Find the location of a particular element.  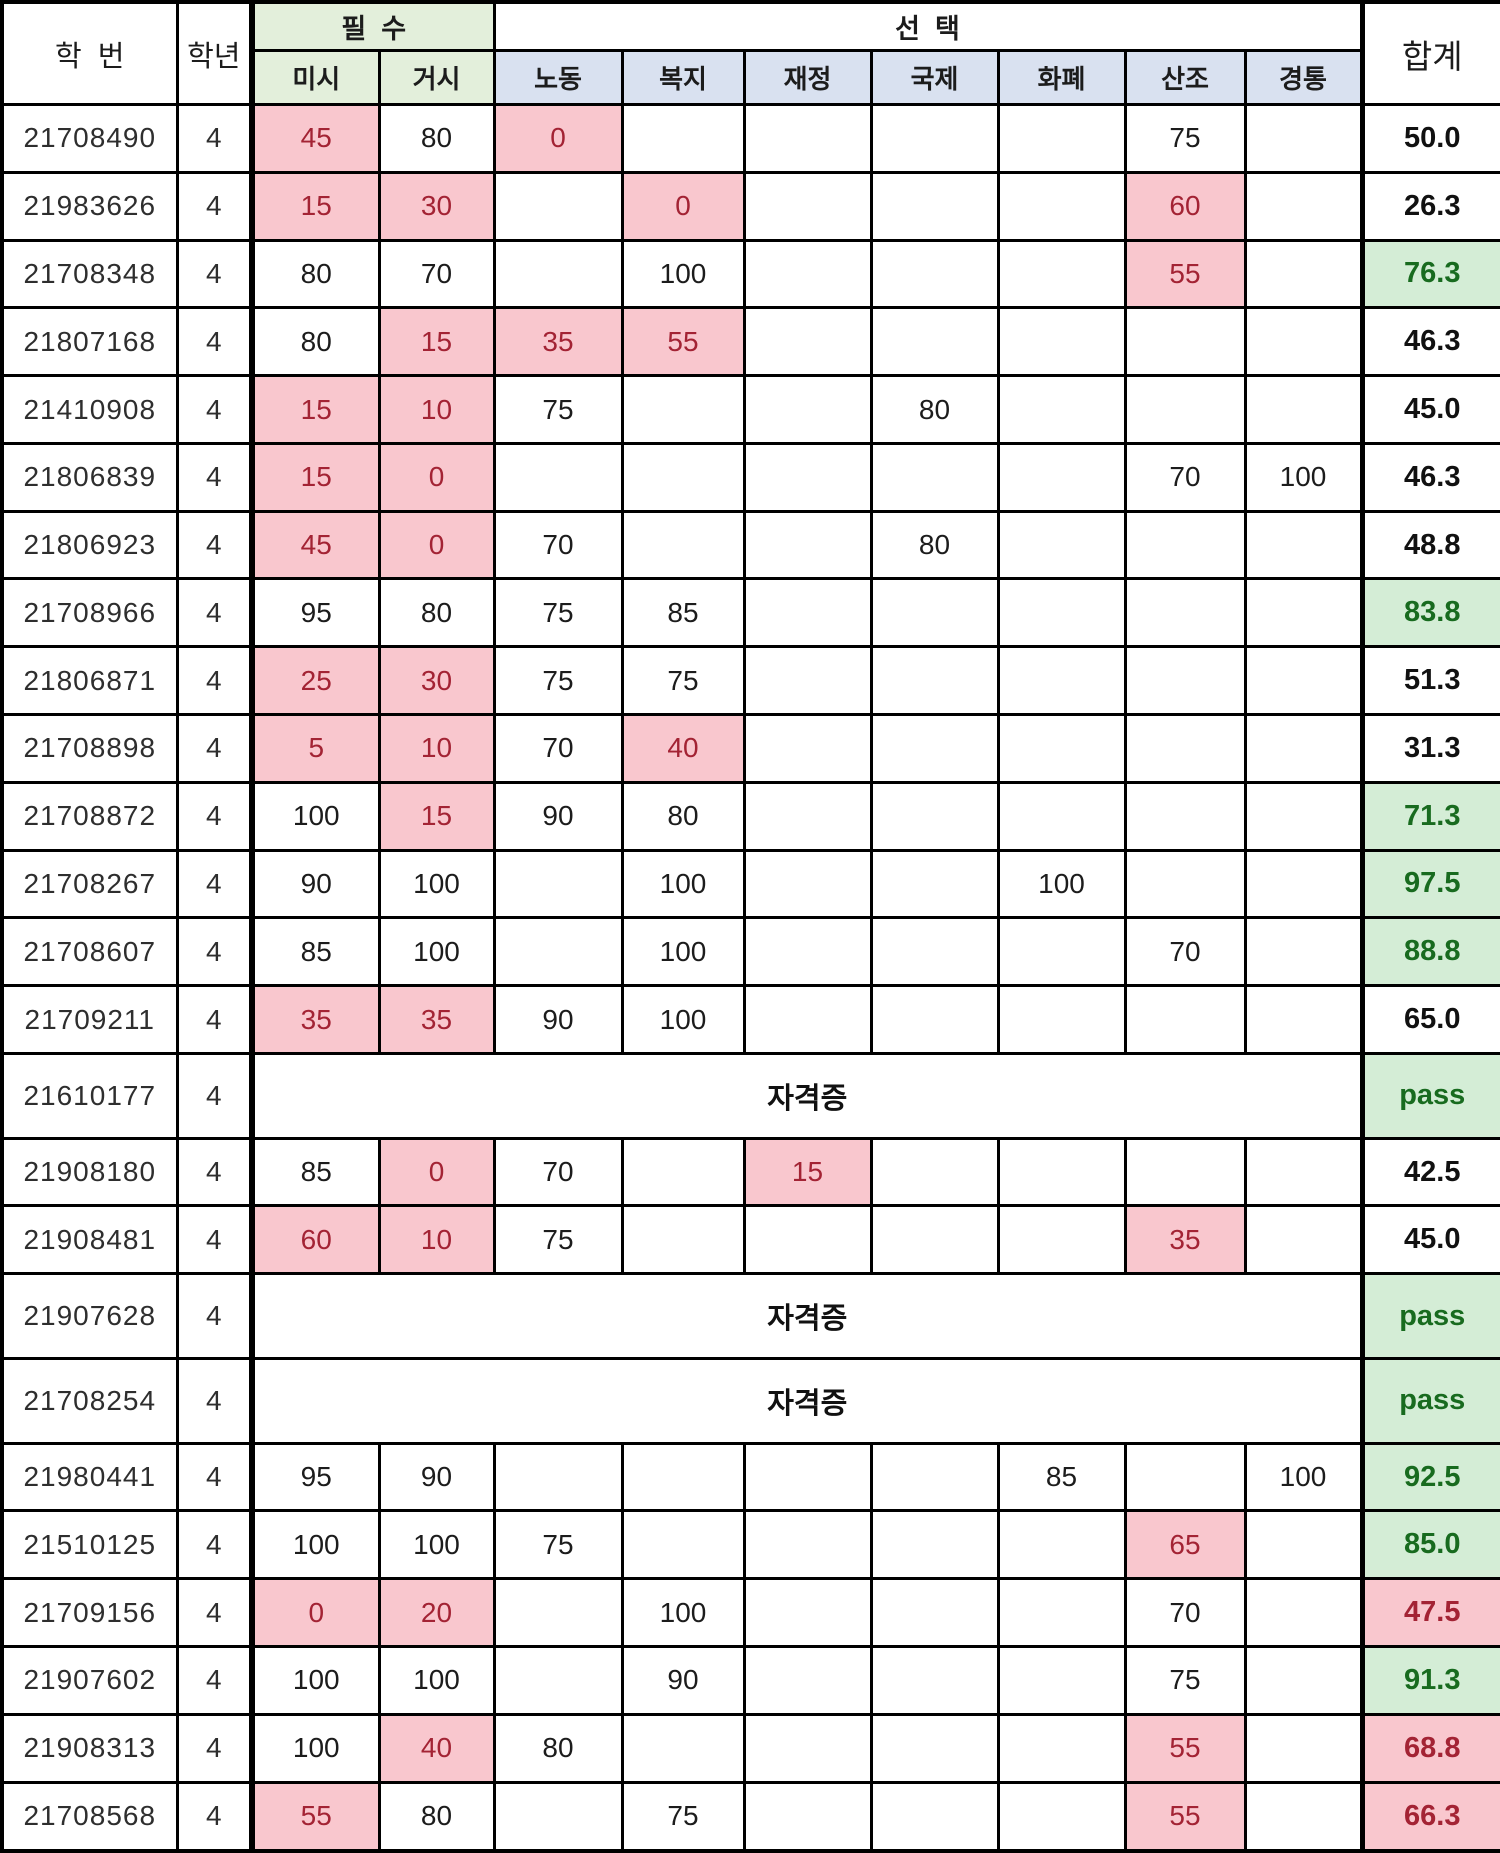

table-row: 21708348 4 80 70 100 55 76.3 is located at coordinates (750, 274).